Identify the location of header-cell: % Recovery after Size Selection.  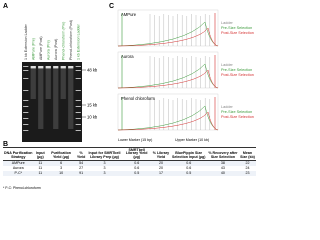
(222, 154).